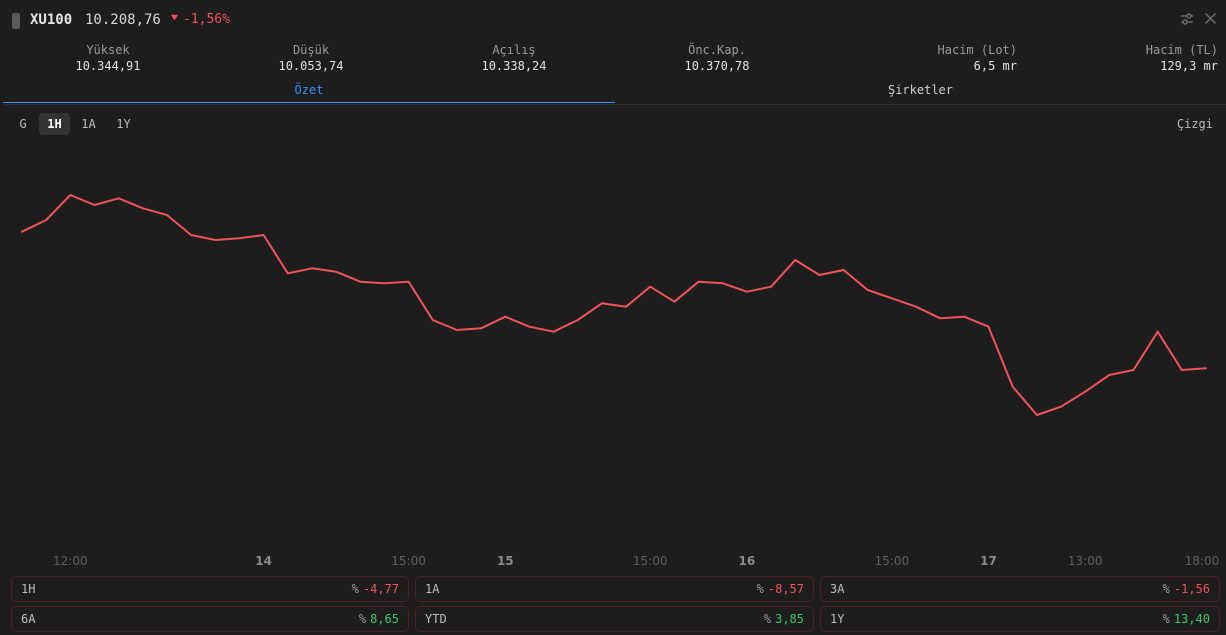 The image size is (1226, 635). I want to click on range-week-button: 1H, so click(54, 124).